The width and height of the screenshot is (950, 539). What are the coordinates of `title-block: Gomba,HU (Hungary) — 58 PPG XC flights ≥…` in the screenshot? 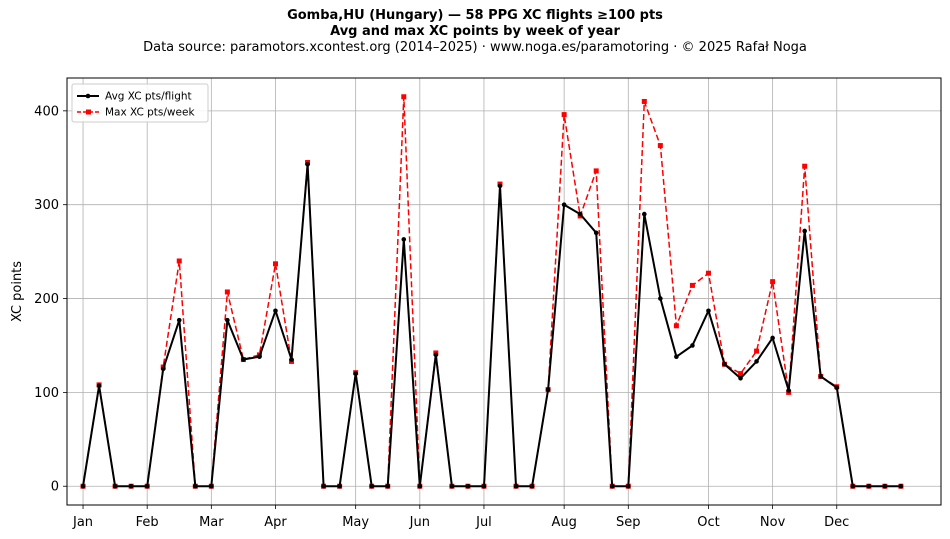 It's located at (475, 32).